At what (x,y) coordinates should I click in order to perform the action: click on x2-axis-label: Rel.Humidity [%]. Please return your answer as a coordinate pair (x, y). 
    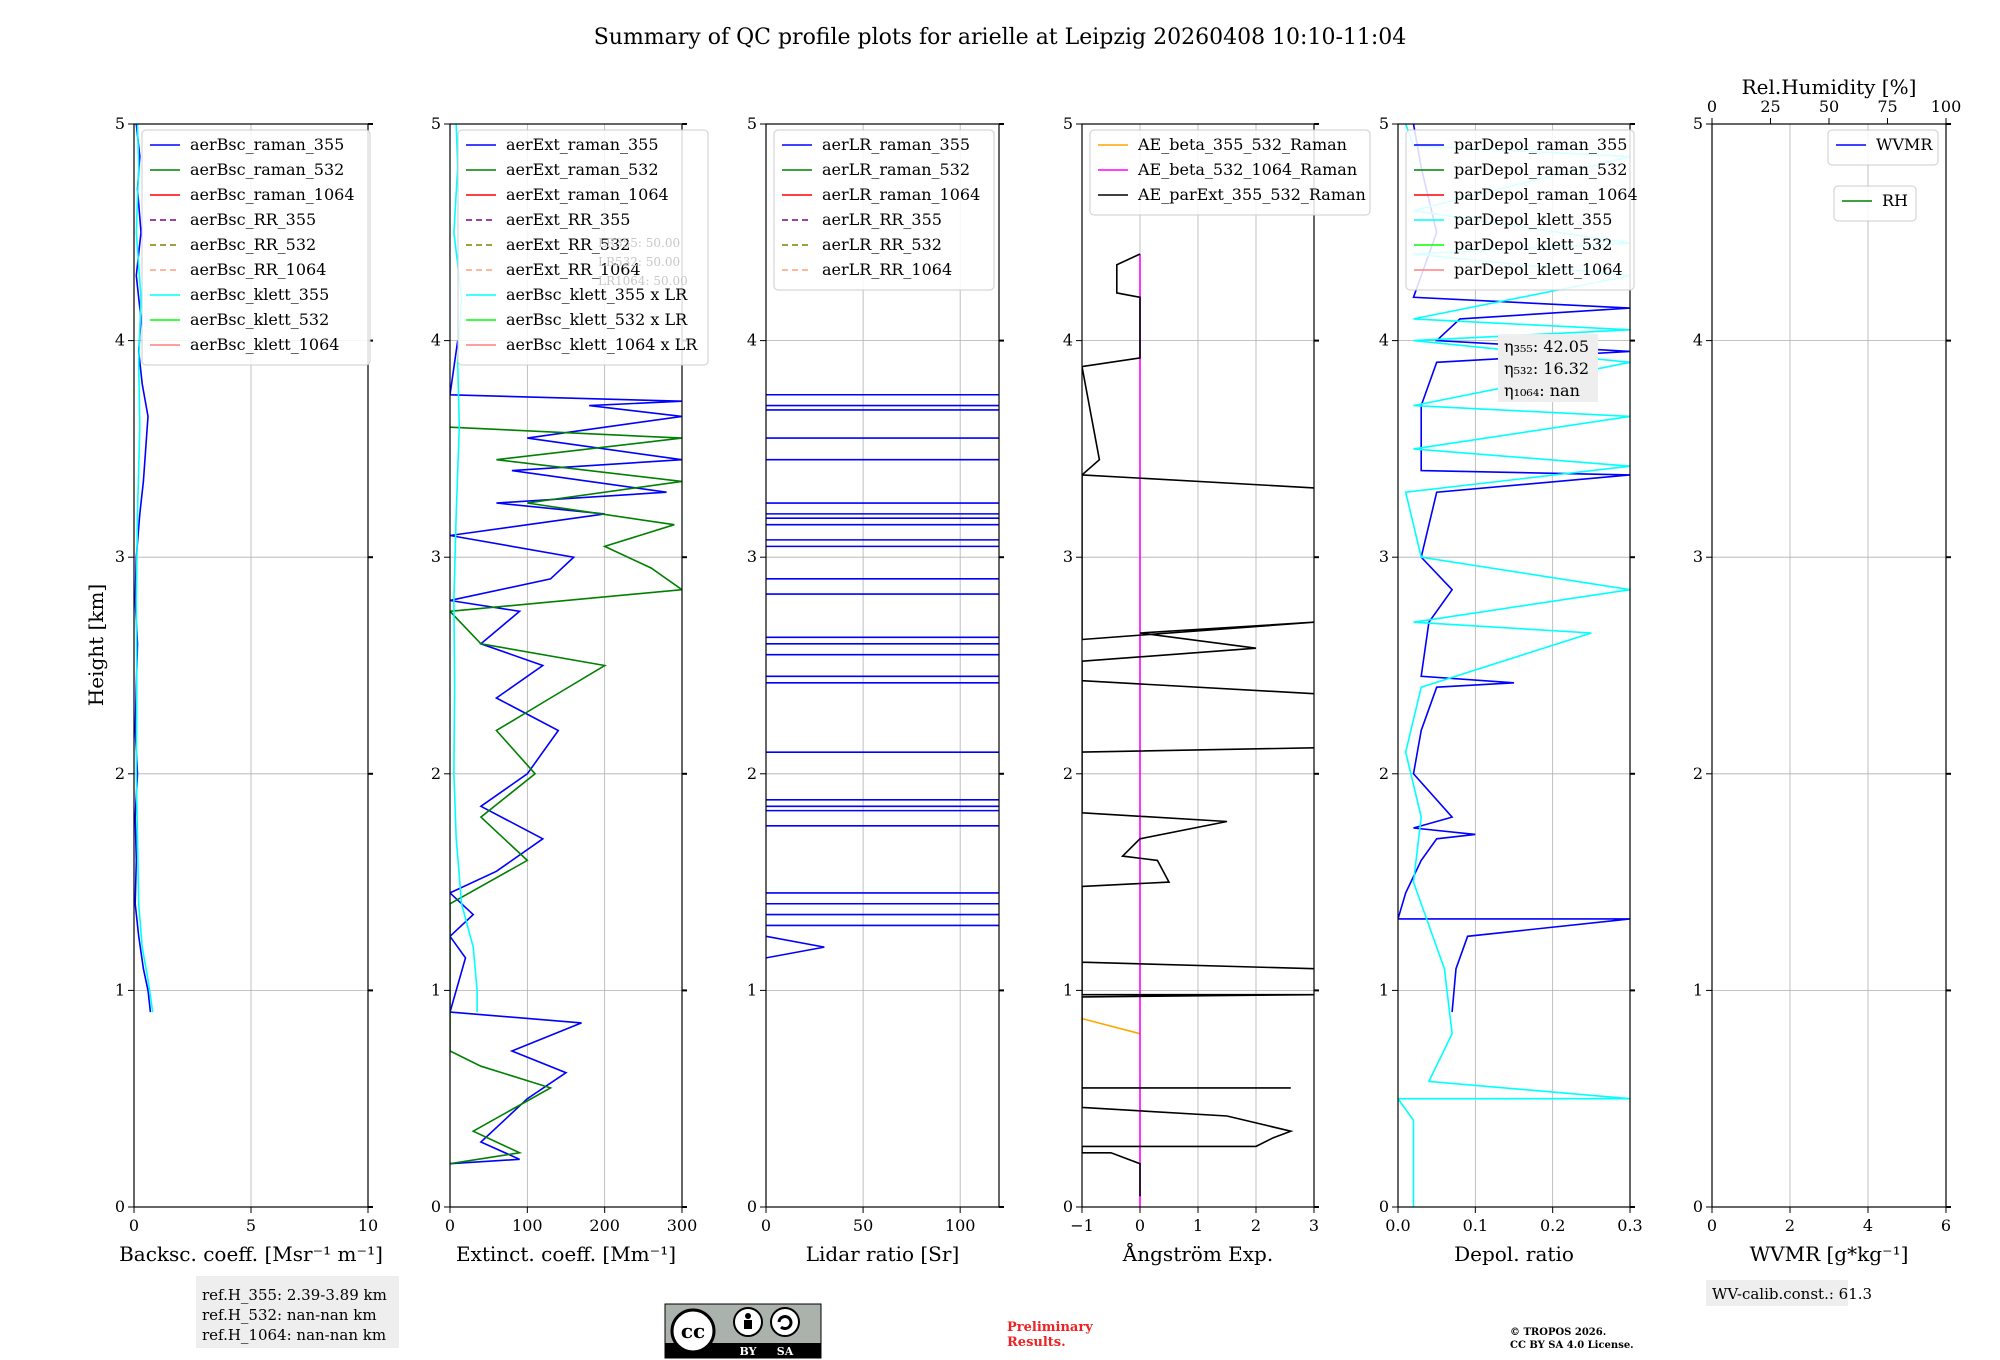
    Looking at the image, I should click on (1829, 87).